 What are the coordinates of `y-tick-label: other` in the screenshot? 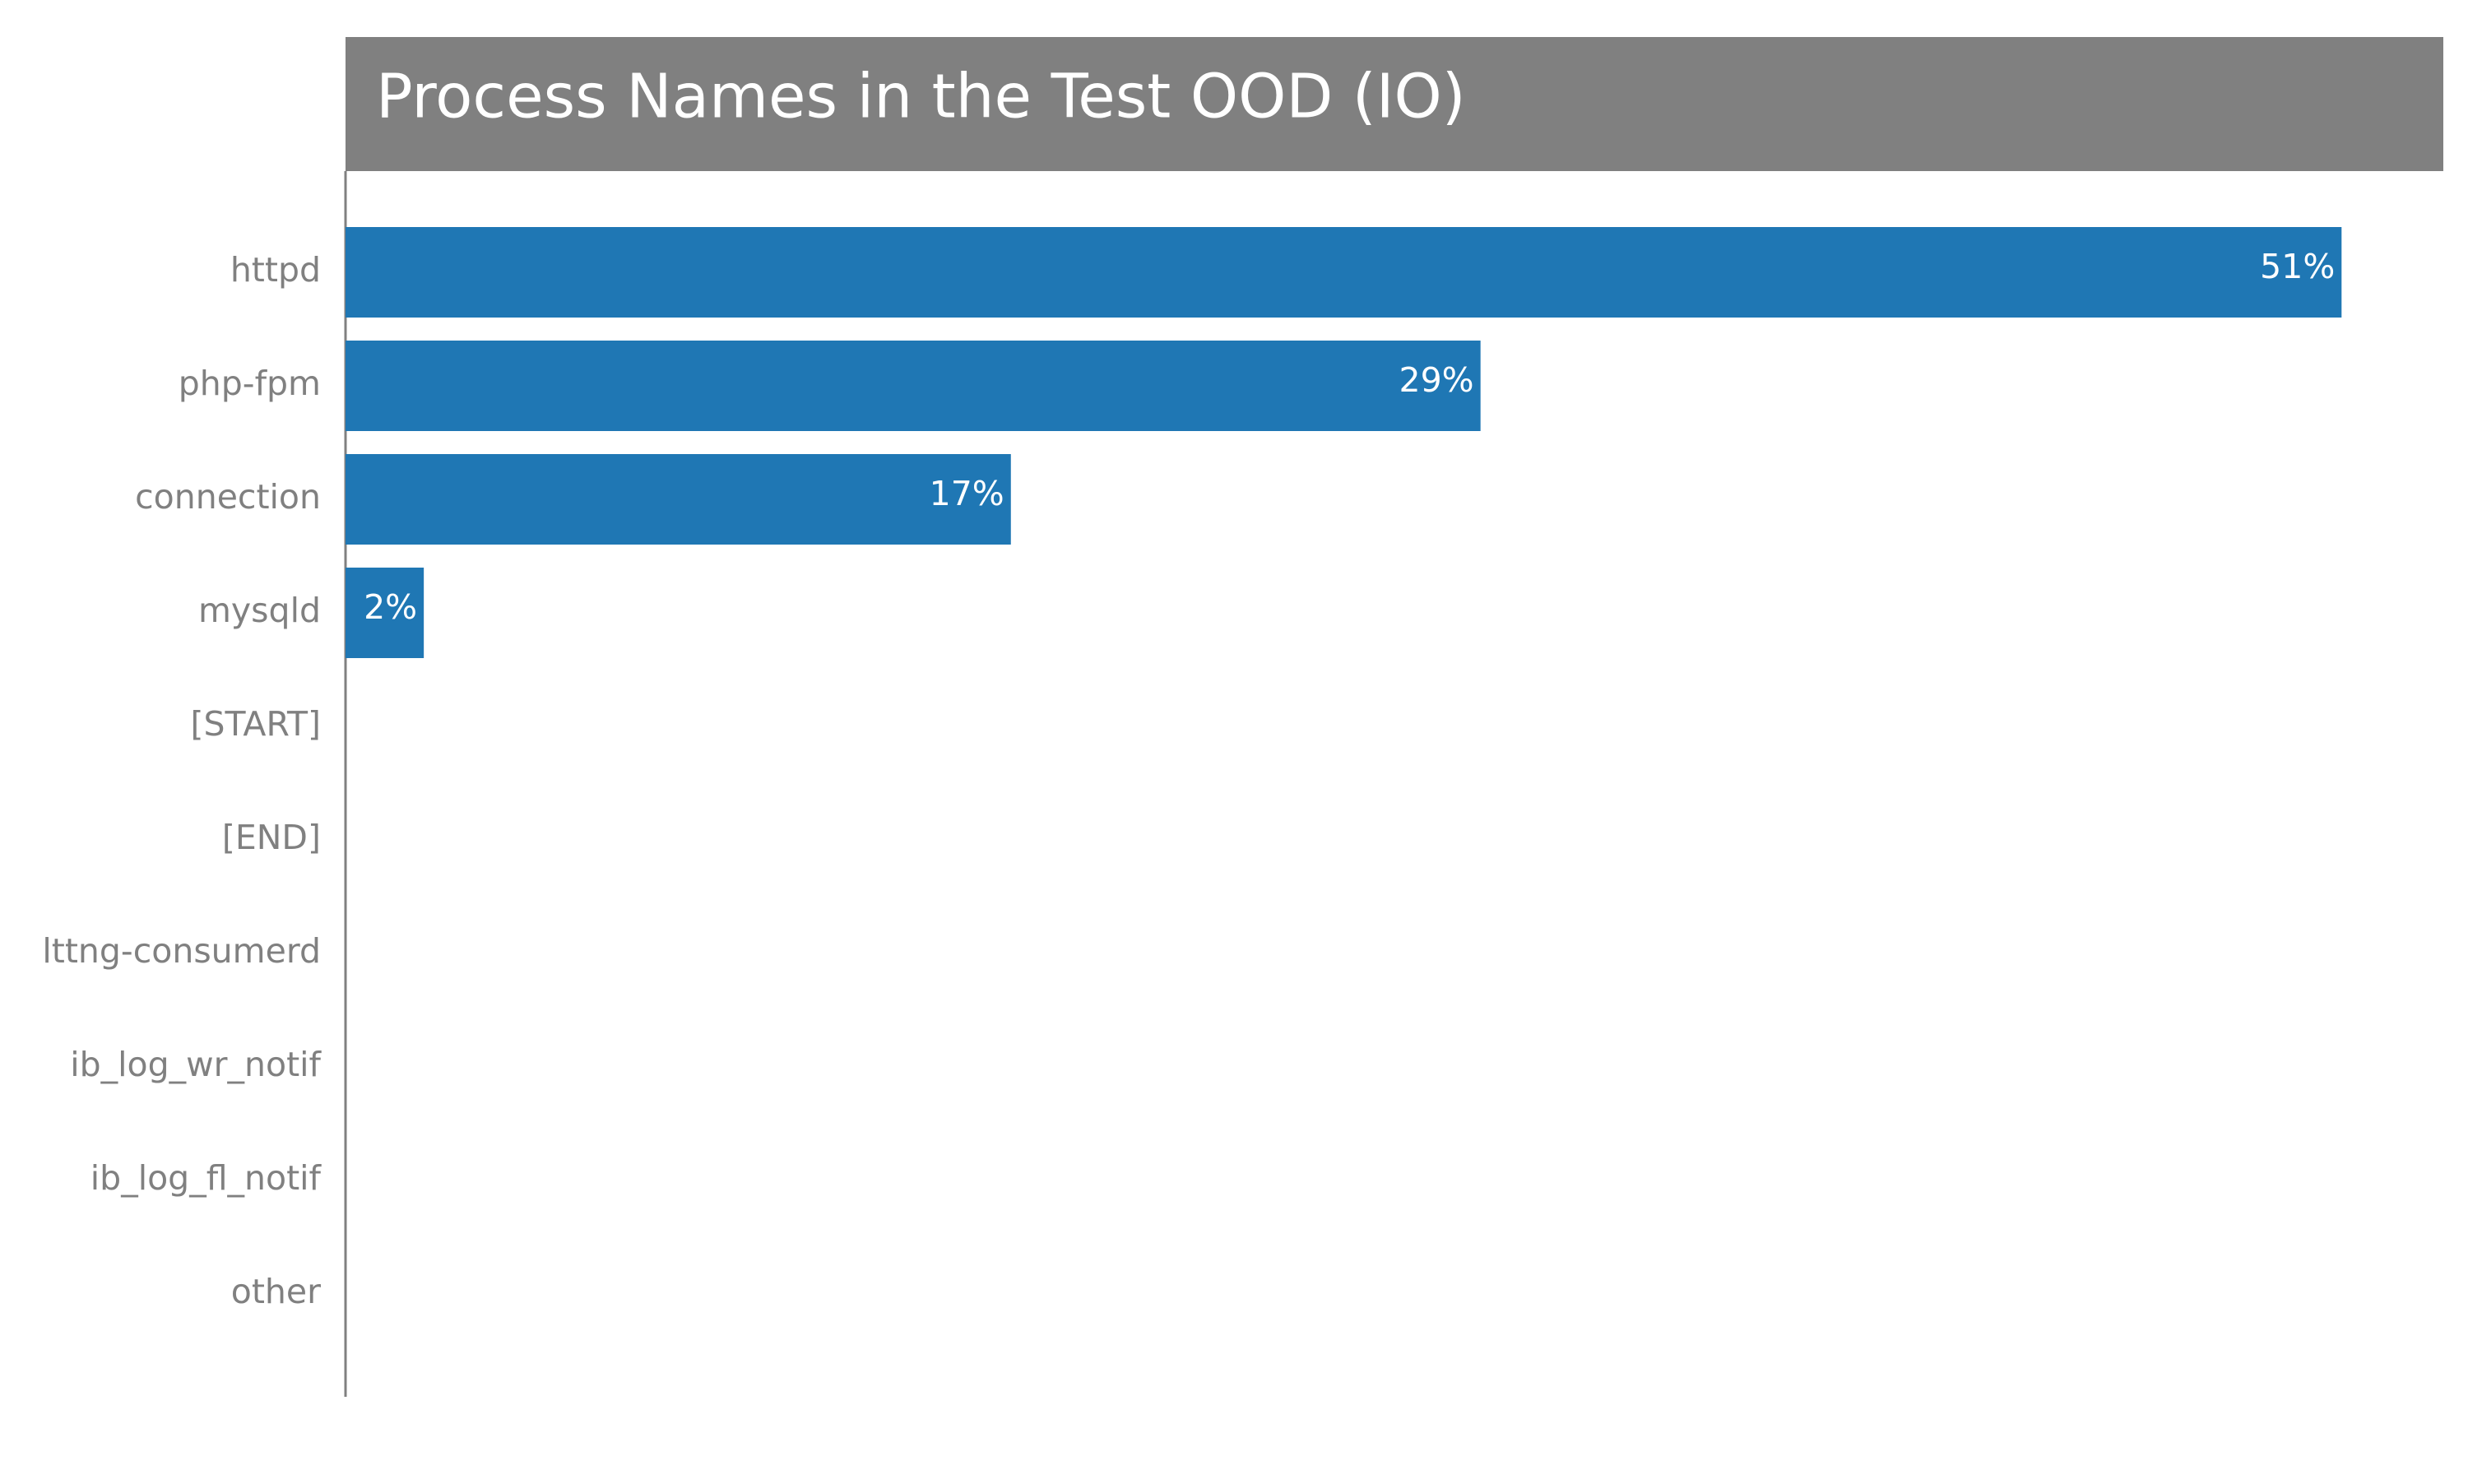 It's located at (276, 1291).